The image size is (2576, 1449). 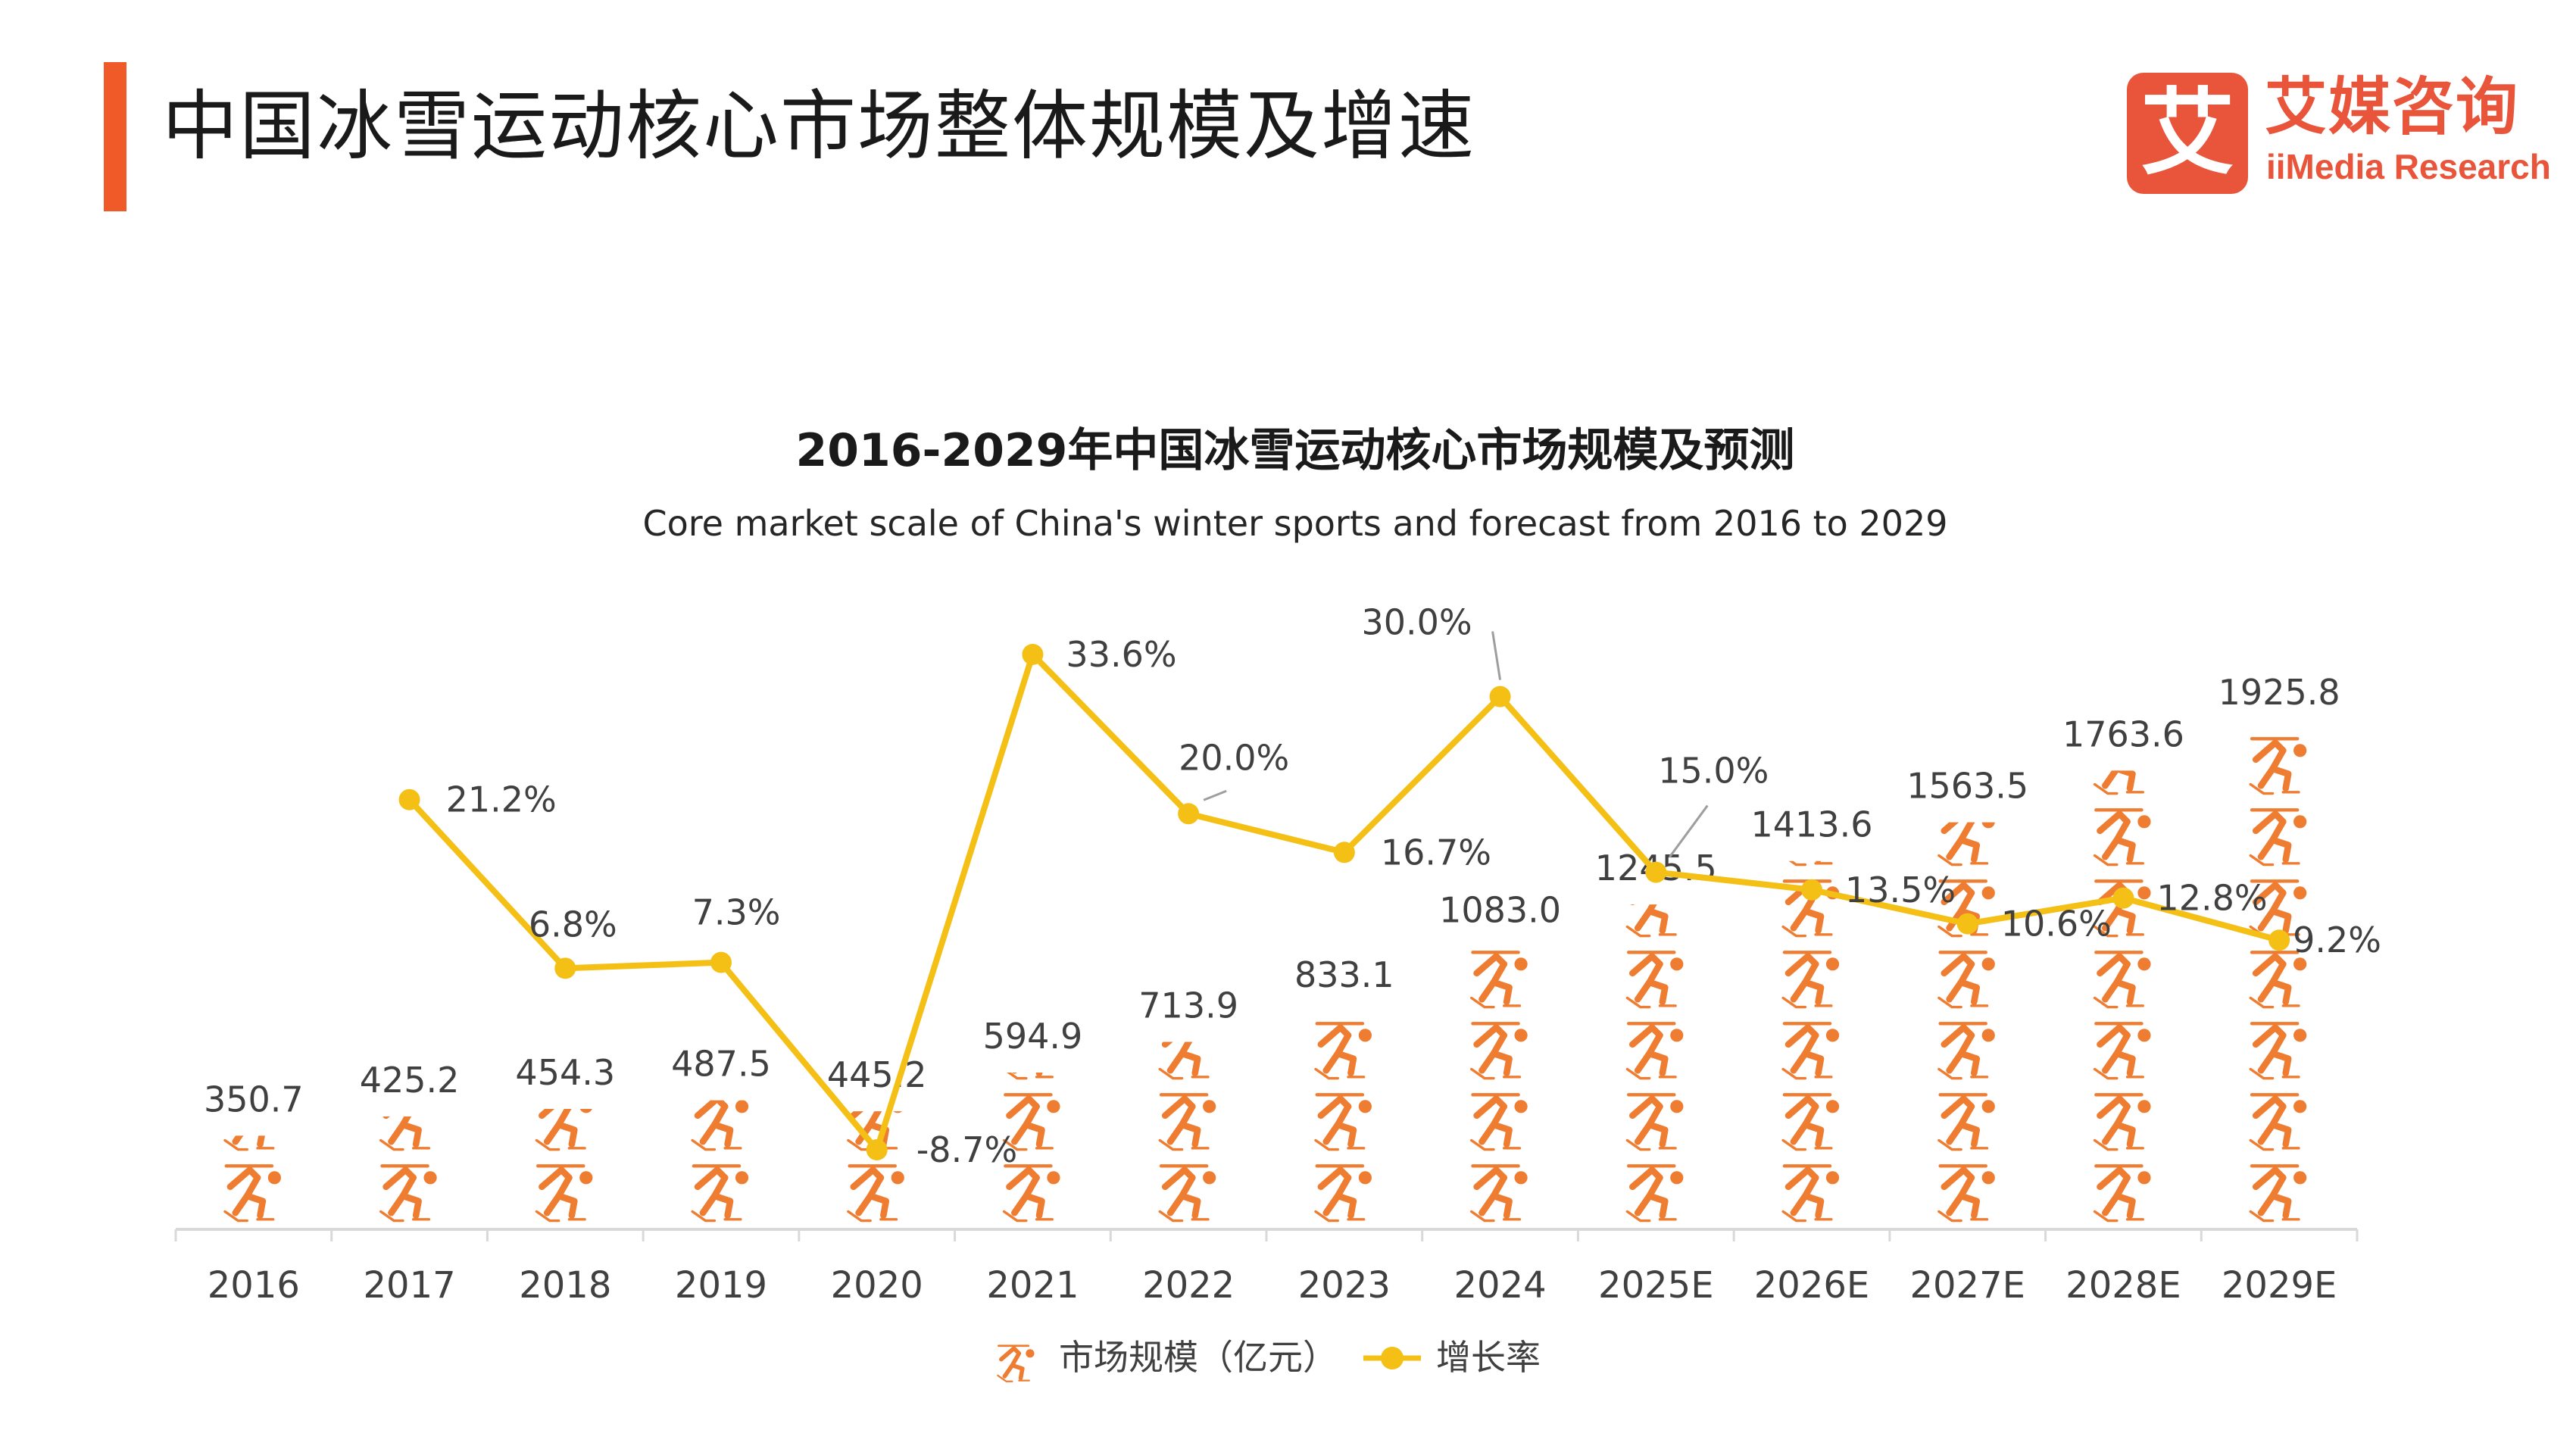 I want to click on legend-line-label: 增长率, so click(x=1489, y=1357).